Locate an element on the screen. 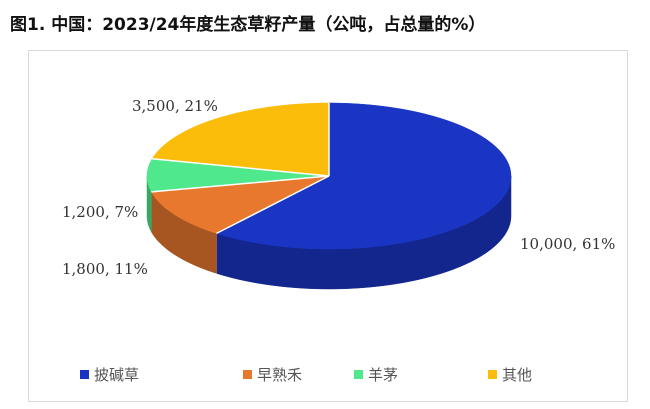 The image size is (650, 409). chart-title: 图1. 中国：2023/24年度生态草籽产量（公吨，占总量的%） is located at coordinates (248, 25).